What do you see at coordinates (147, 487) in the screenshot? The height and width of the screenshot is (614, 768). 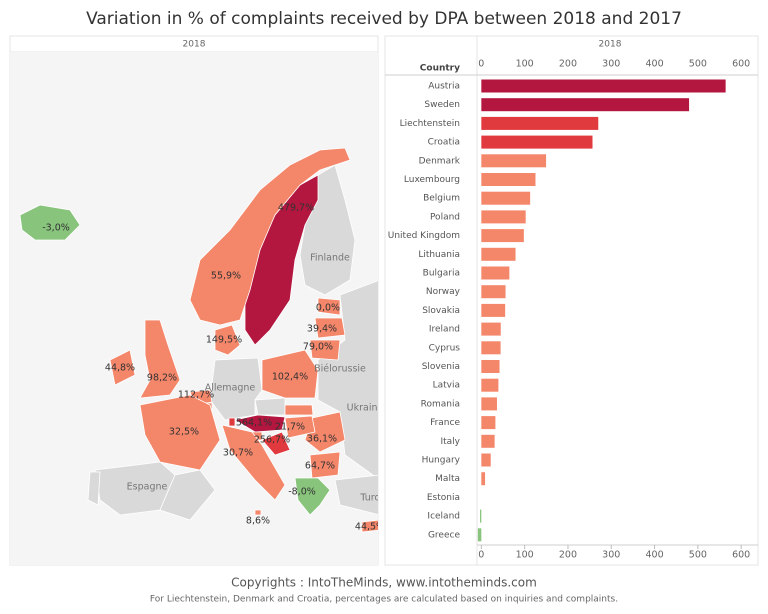 I see `place-label: Espagne` at bounding box center [147, 487].